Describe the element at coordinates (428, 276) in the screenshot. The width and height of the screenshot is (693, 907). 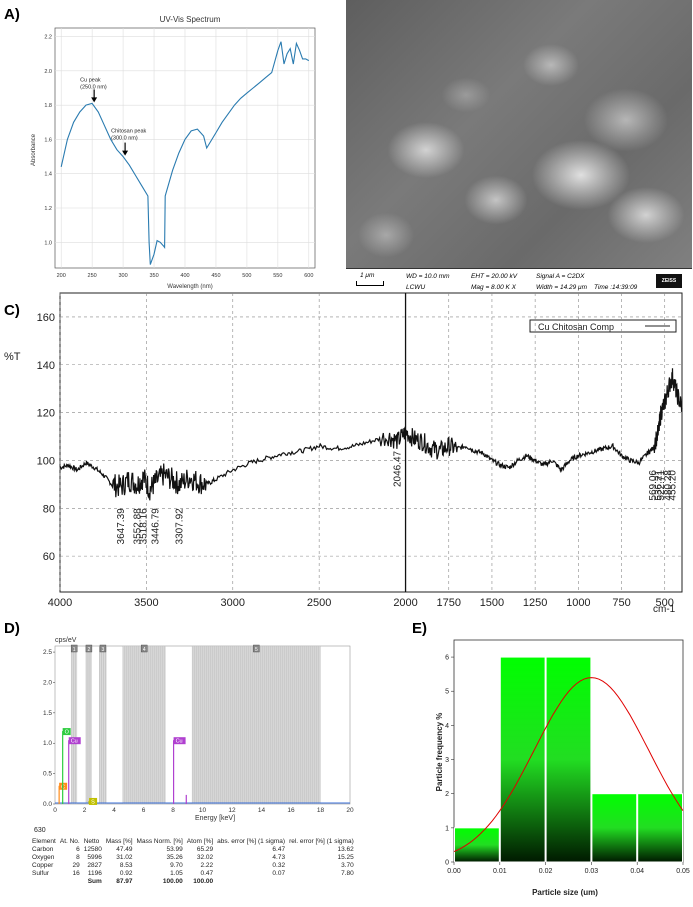
I see `sem-wd: WD = 10.0 mm` at that location.